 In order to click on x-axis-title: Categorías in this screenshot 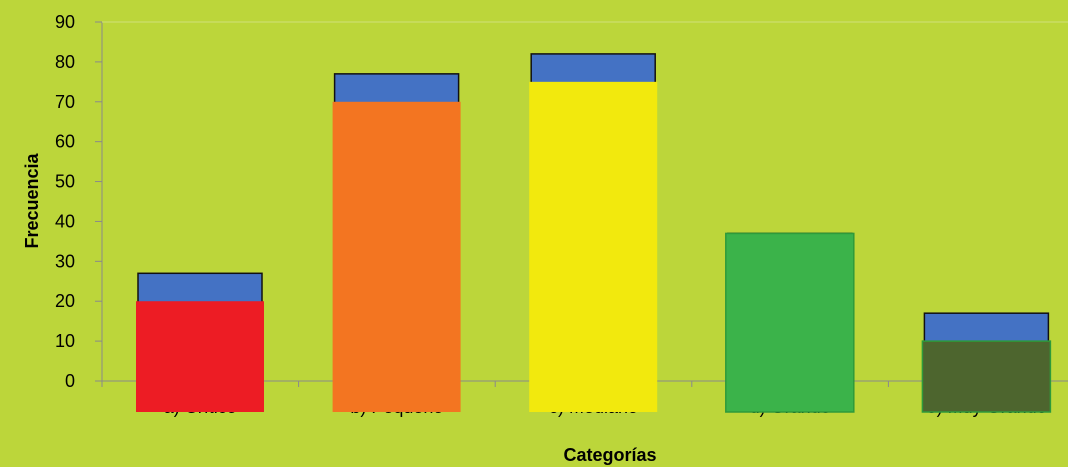, I will do `click(609, 455)`.